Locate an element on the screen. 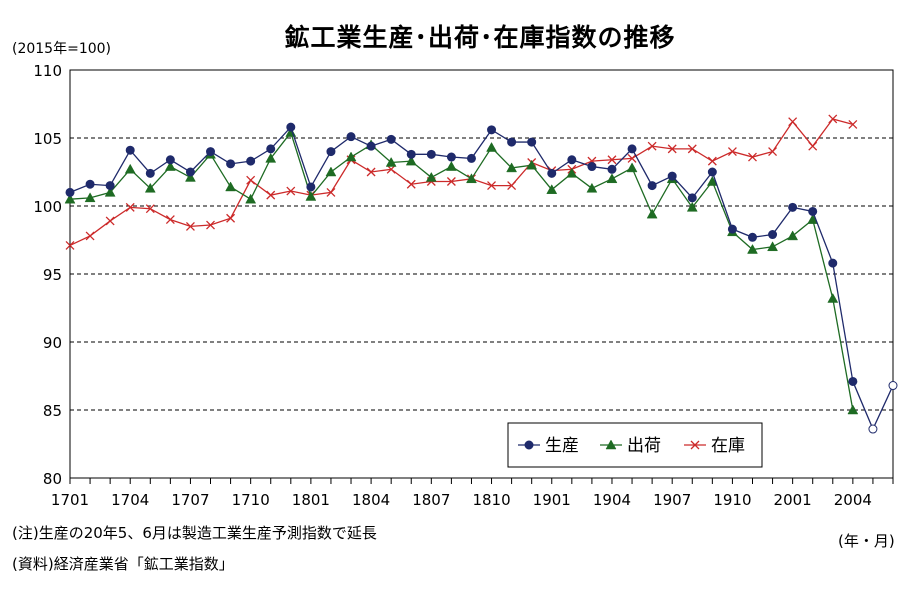  x-tick-label: 2004 is located at coordinates (853, 500).